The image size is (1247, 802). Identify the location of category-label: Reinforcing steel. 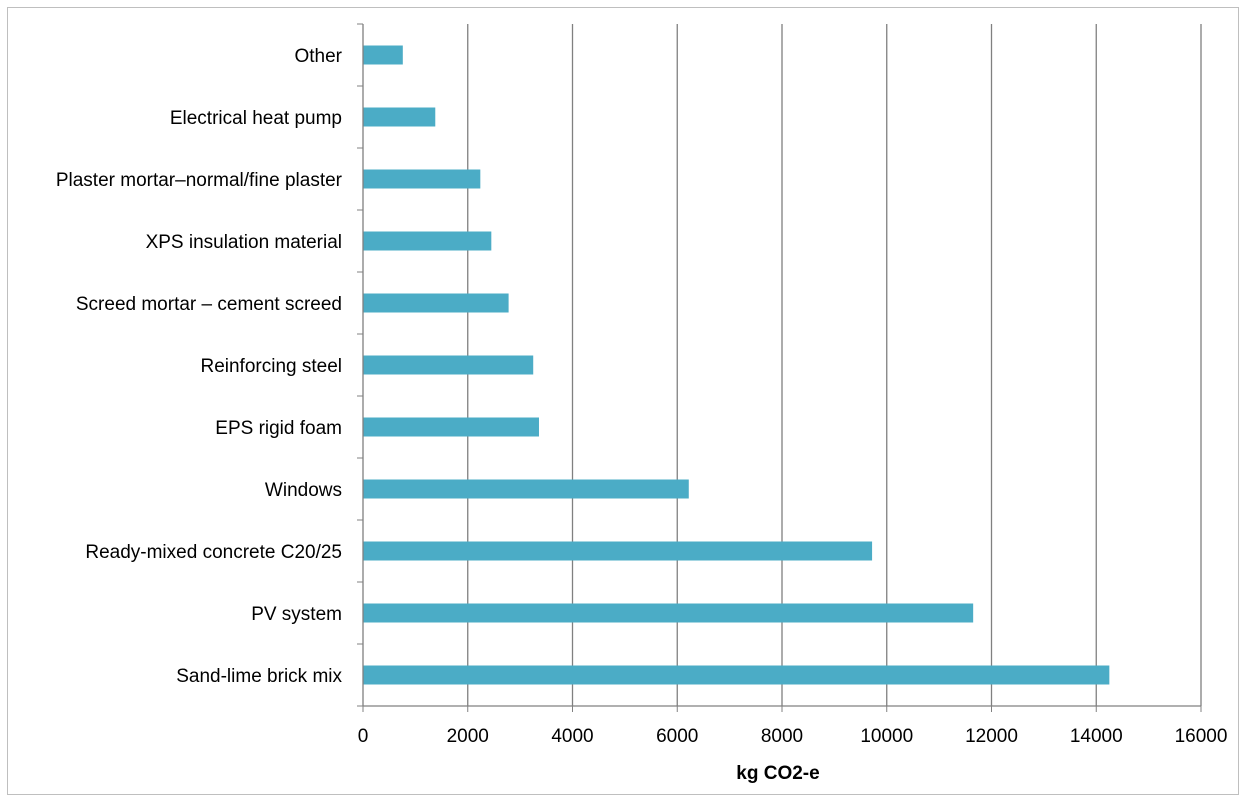
(271, 366).